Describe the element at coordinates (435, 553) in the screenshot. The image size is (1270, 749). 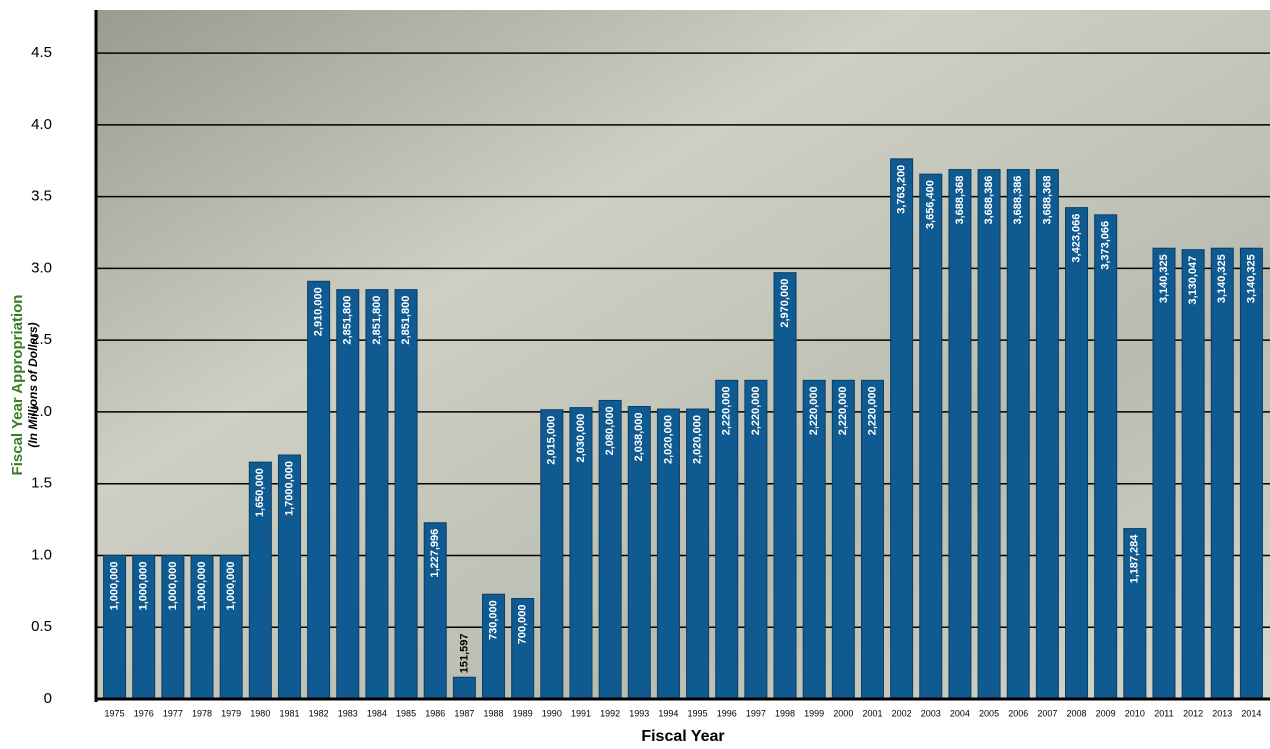
I see `value-label: 1,227,996` at that location.